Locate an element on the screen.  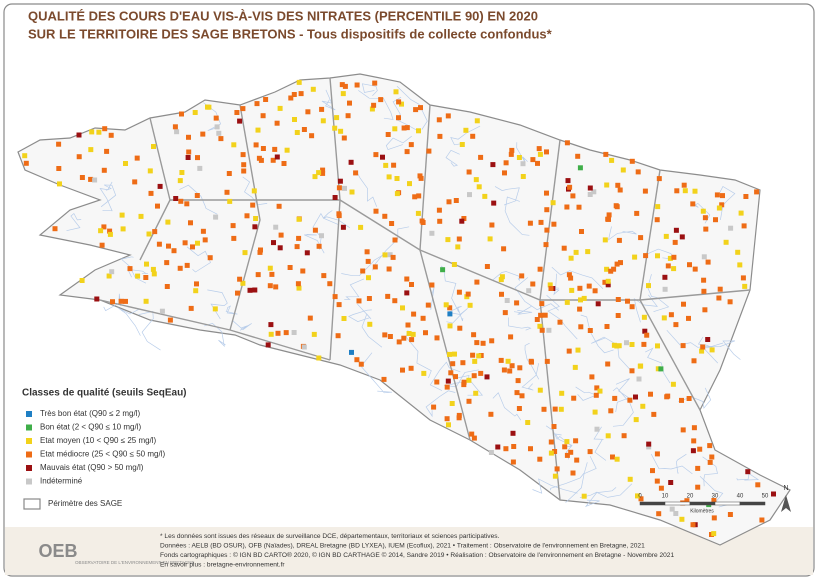
scale-segment is located at coordinates (727, 503).